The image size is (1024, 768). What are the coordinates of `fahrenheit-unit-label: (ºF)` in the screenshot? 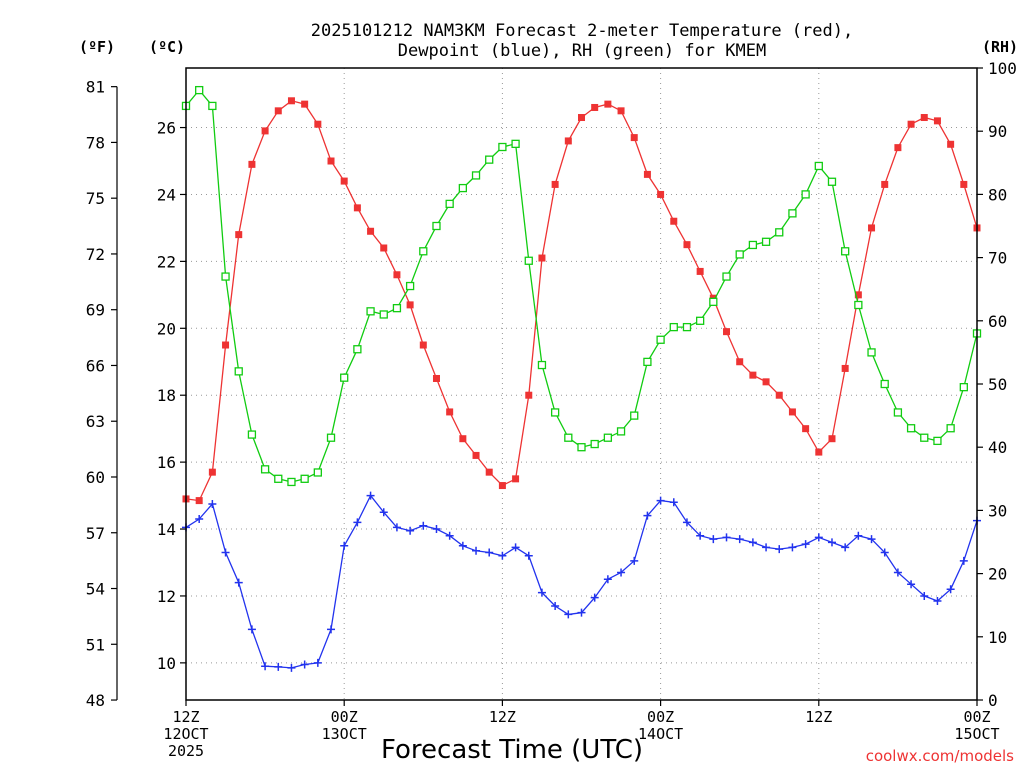 It's located at (97, 47).